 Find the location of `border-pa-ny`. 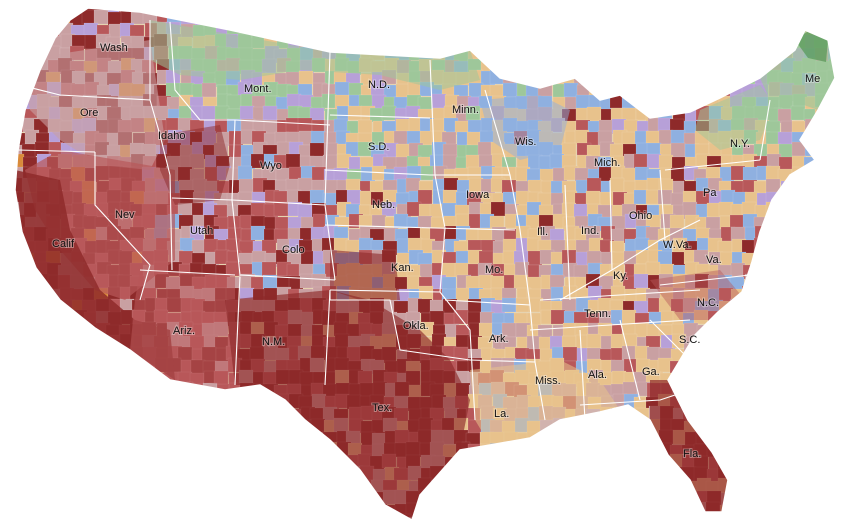

border-pa-ny is located at coordinates (712, 165).